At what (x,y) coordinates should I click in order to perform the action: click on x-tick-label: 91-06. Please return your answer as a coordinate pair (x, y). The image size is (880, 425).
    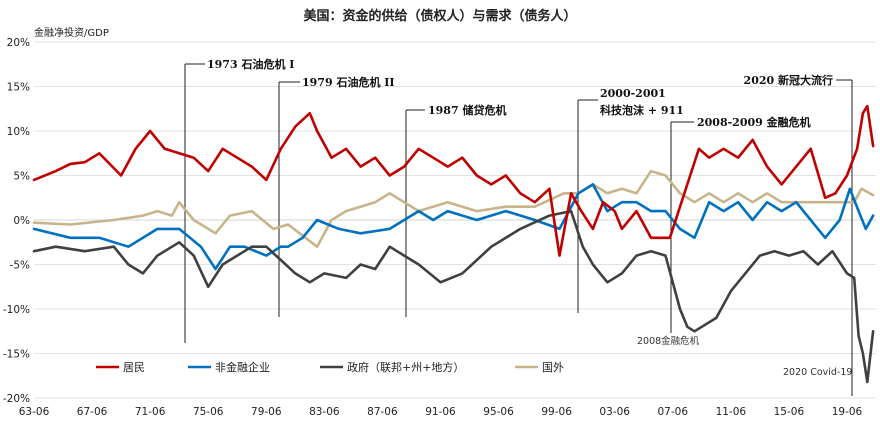
    Looking at the image, I should click on (440, 412).